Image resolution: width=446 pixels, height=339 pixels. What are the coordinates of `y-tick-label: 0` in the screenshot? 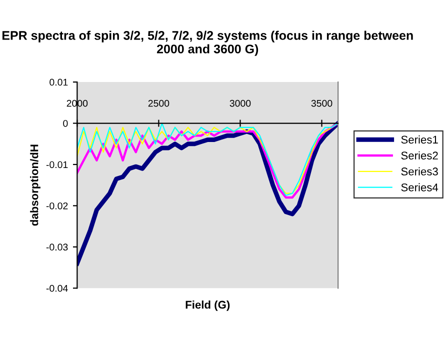 It's located at (65, 123).